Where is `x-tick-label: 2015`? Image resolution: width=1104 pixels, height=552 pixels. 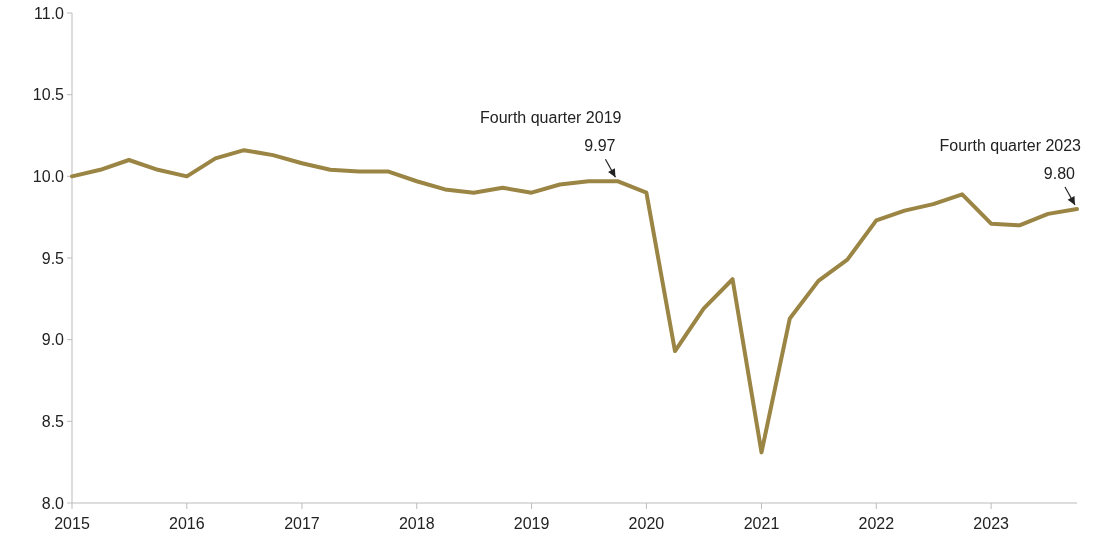
x-tick-label: 2015 is located at coordinates (72, 523).